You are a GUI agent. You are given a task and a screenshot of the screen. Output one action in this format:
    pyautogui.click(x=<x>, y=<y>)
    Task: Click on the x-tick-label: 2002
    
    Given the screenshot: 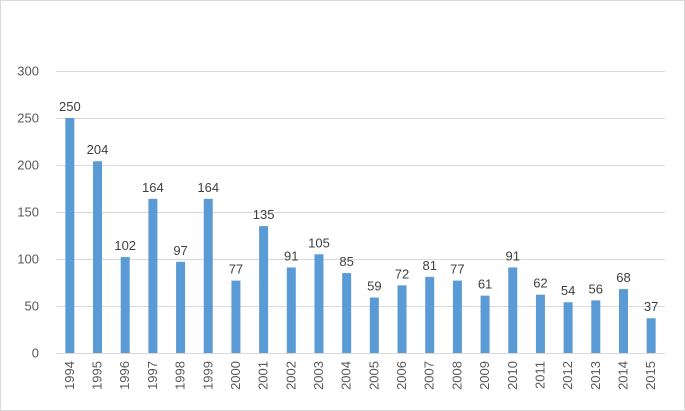 What is the action you would take?
    pyautogui.click(x=290, y=375)
    